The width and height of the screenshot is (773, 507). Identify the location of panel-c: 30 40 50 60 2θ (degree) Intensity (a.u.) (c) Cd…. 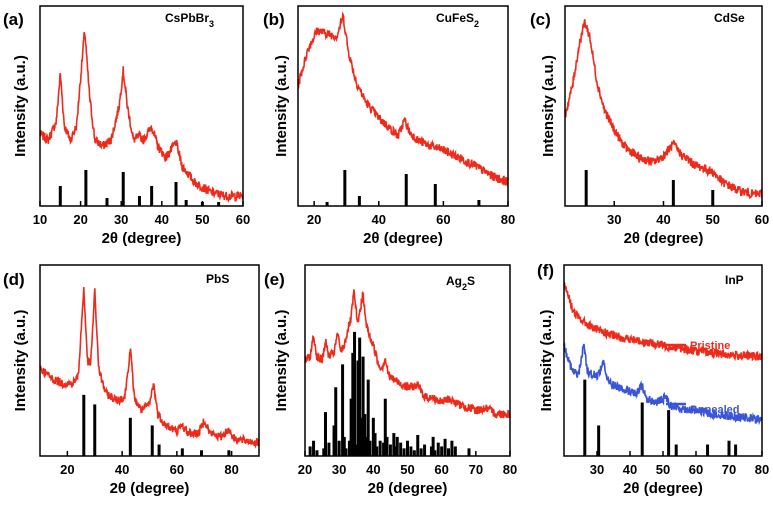
(649, 126).